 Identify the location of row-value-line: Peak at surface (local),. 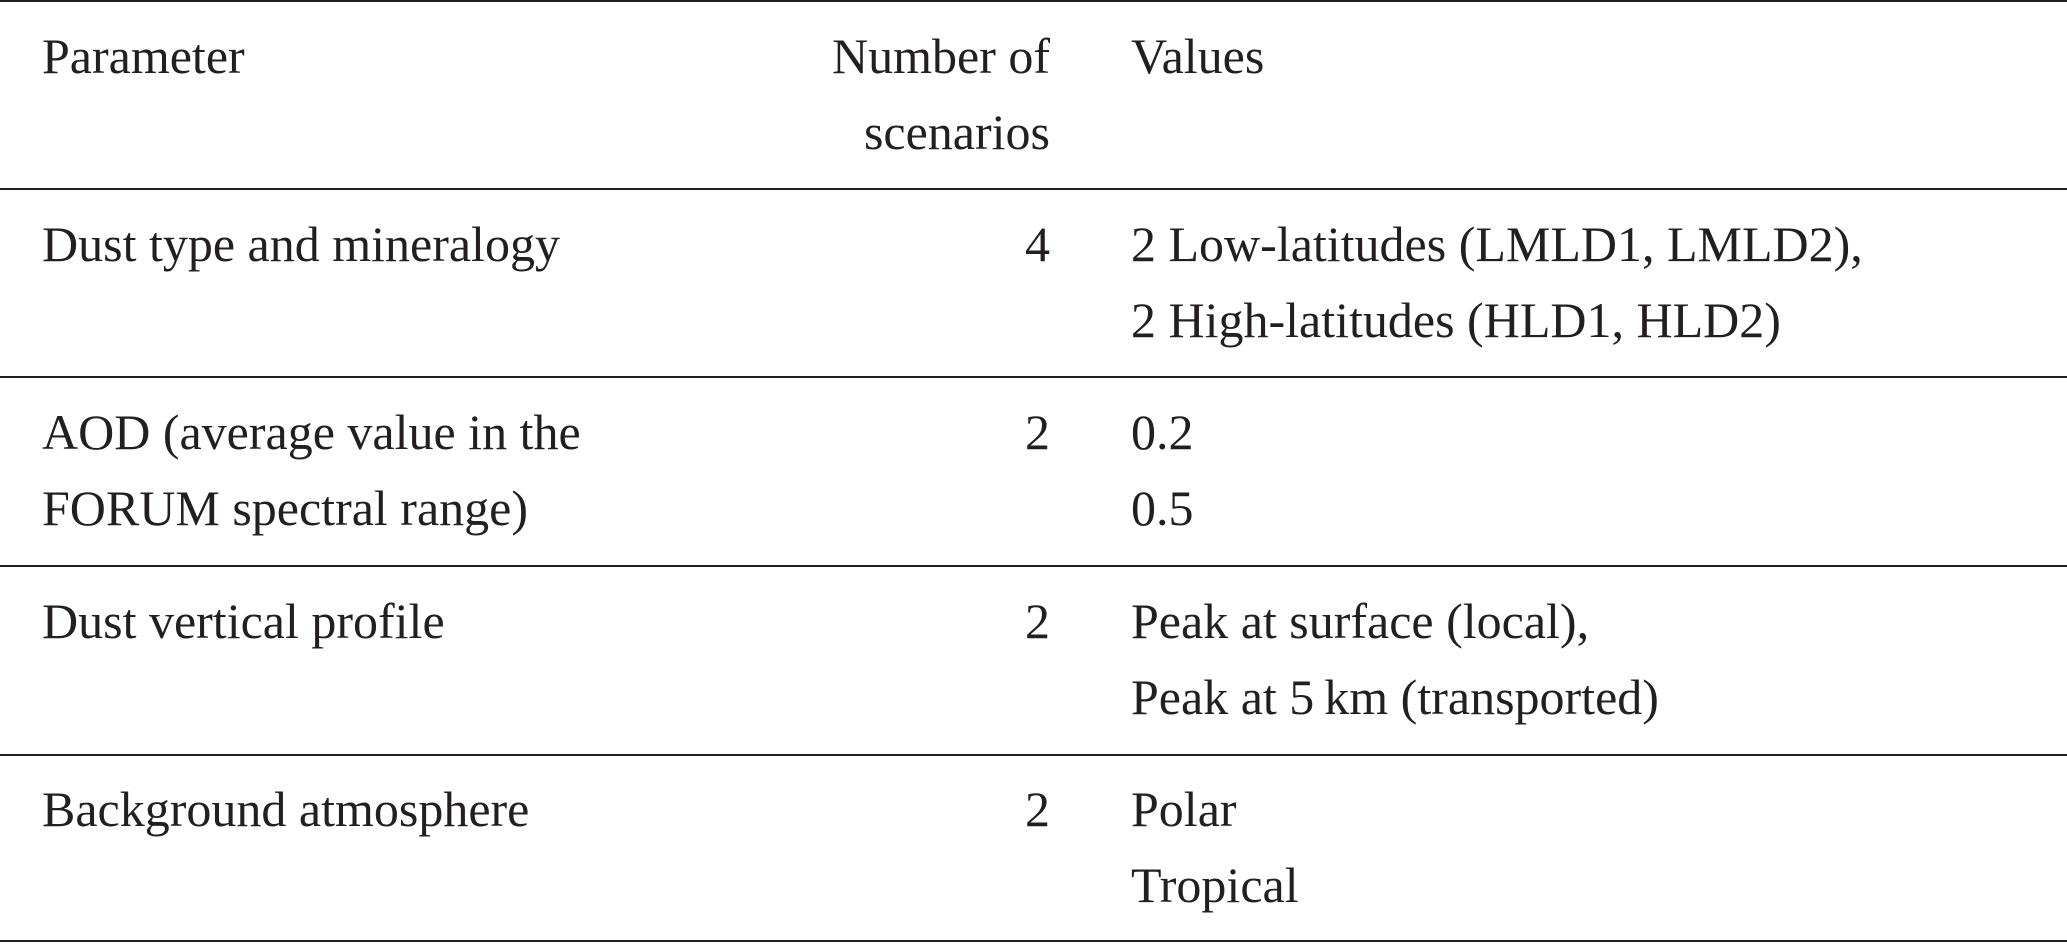
(1360, 621).